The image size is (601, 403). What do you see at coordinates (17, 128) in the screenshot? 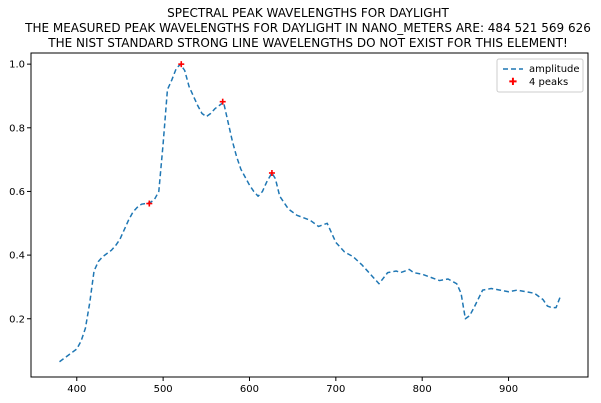
I see `y-tick-label: 0.8` at bounding box center [17, 128].